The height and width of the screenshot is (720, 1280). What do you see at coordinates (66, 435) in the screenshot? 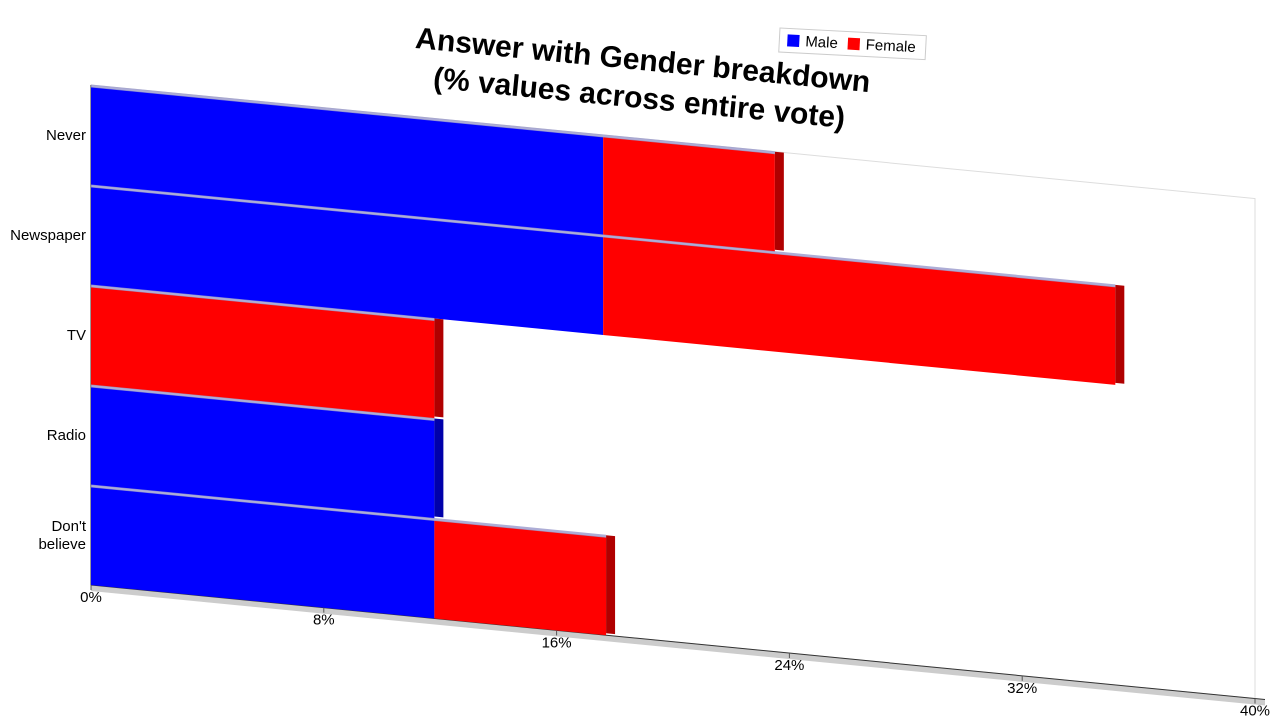
I see `y-tick-label: Radio` at bounding box center [66, 435].